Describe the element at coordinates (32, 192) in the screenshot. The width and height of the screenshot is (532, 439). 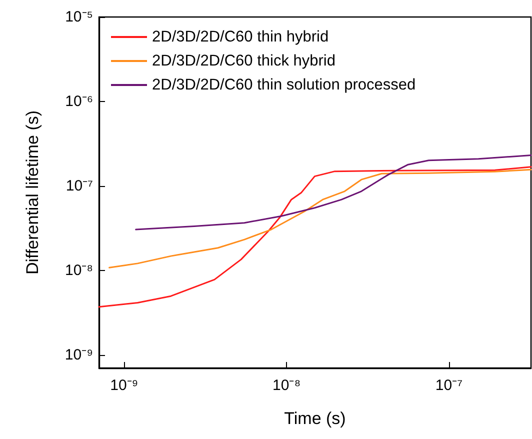
I see `y-axis-title: Differential lifetime (s)` at that location.